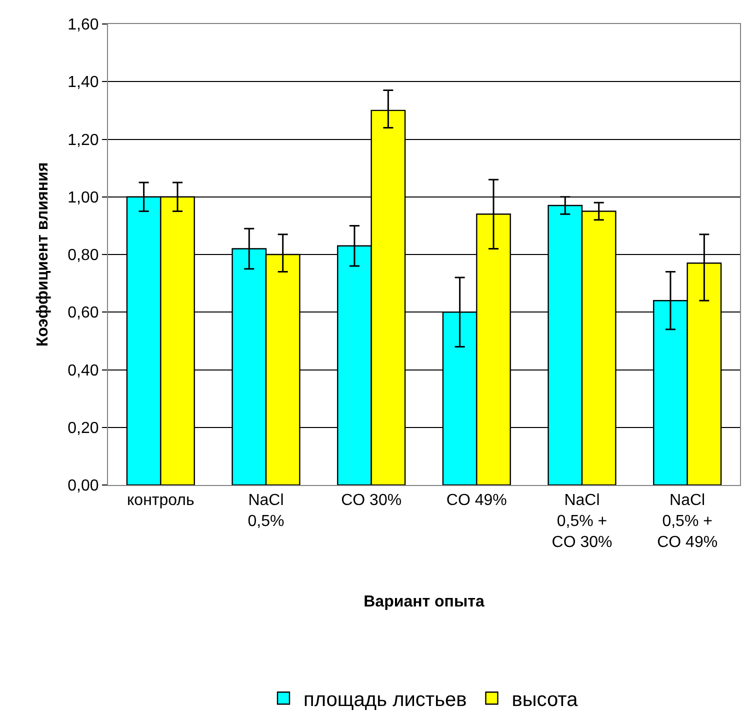 This screenshot has width=744, height=722. What do you see at coordinates (424, 602) in the screenshot?
I see `x-axis-title: Вариант опыта` at bounding box center [424, 602].